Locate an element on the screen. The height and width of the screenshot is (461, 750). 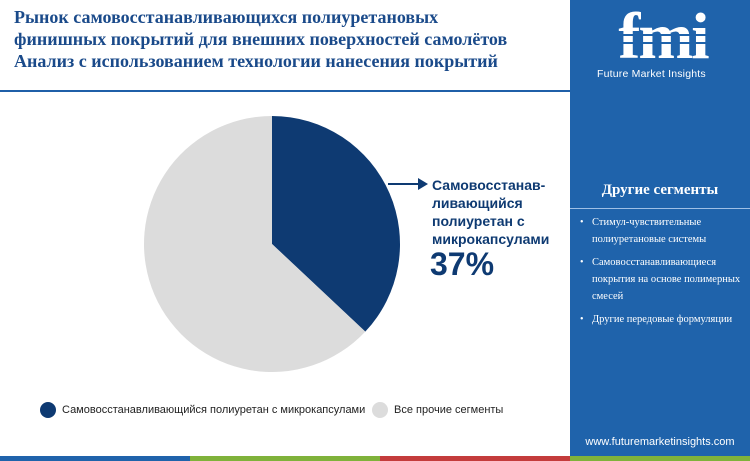
segments-divider is located at coordinates (660, 208).